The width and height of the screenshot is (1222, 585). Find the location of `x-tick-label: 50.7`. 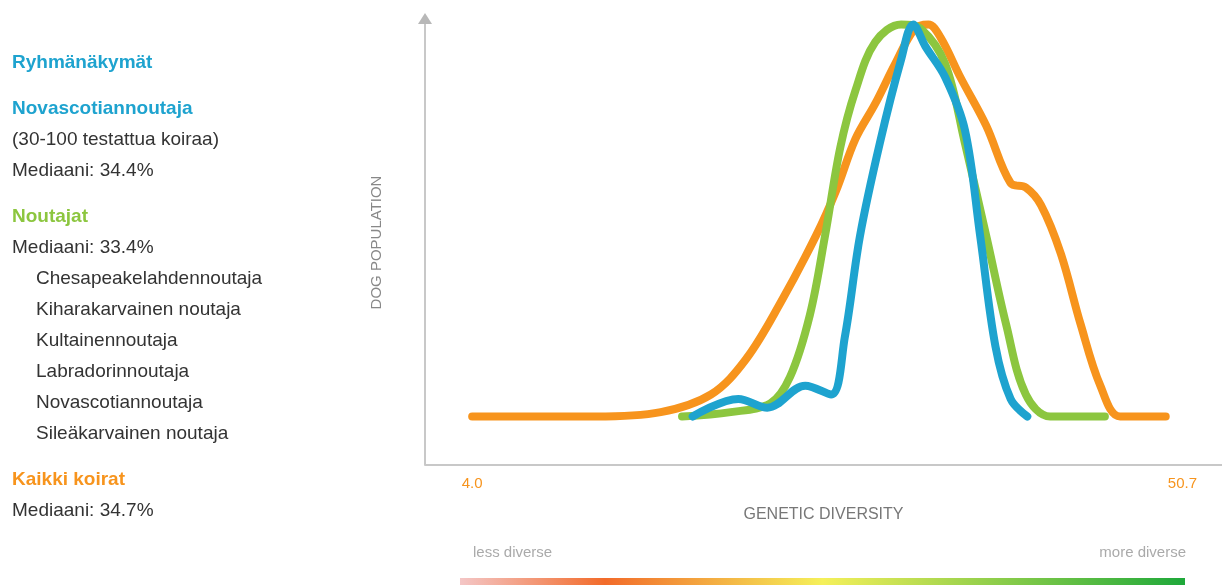

x-tick-label: 50.7 is located at coordinates (1182, 482).